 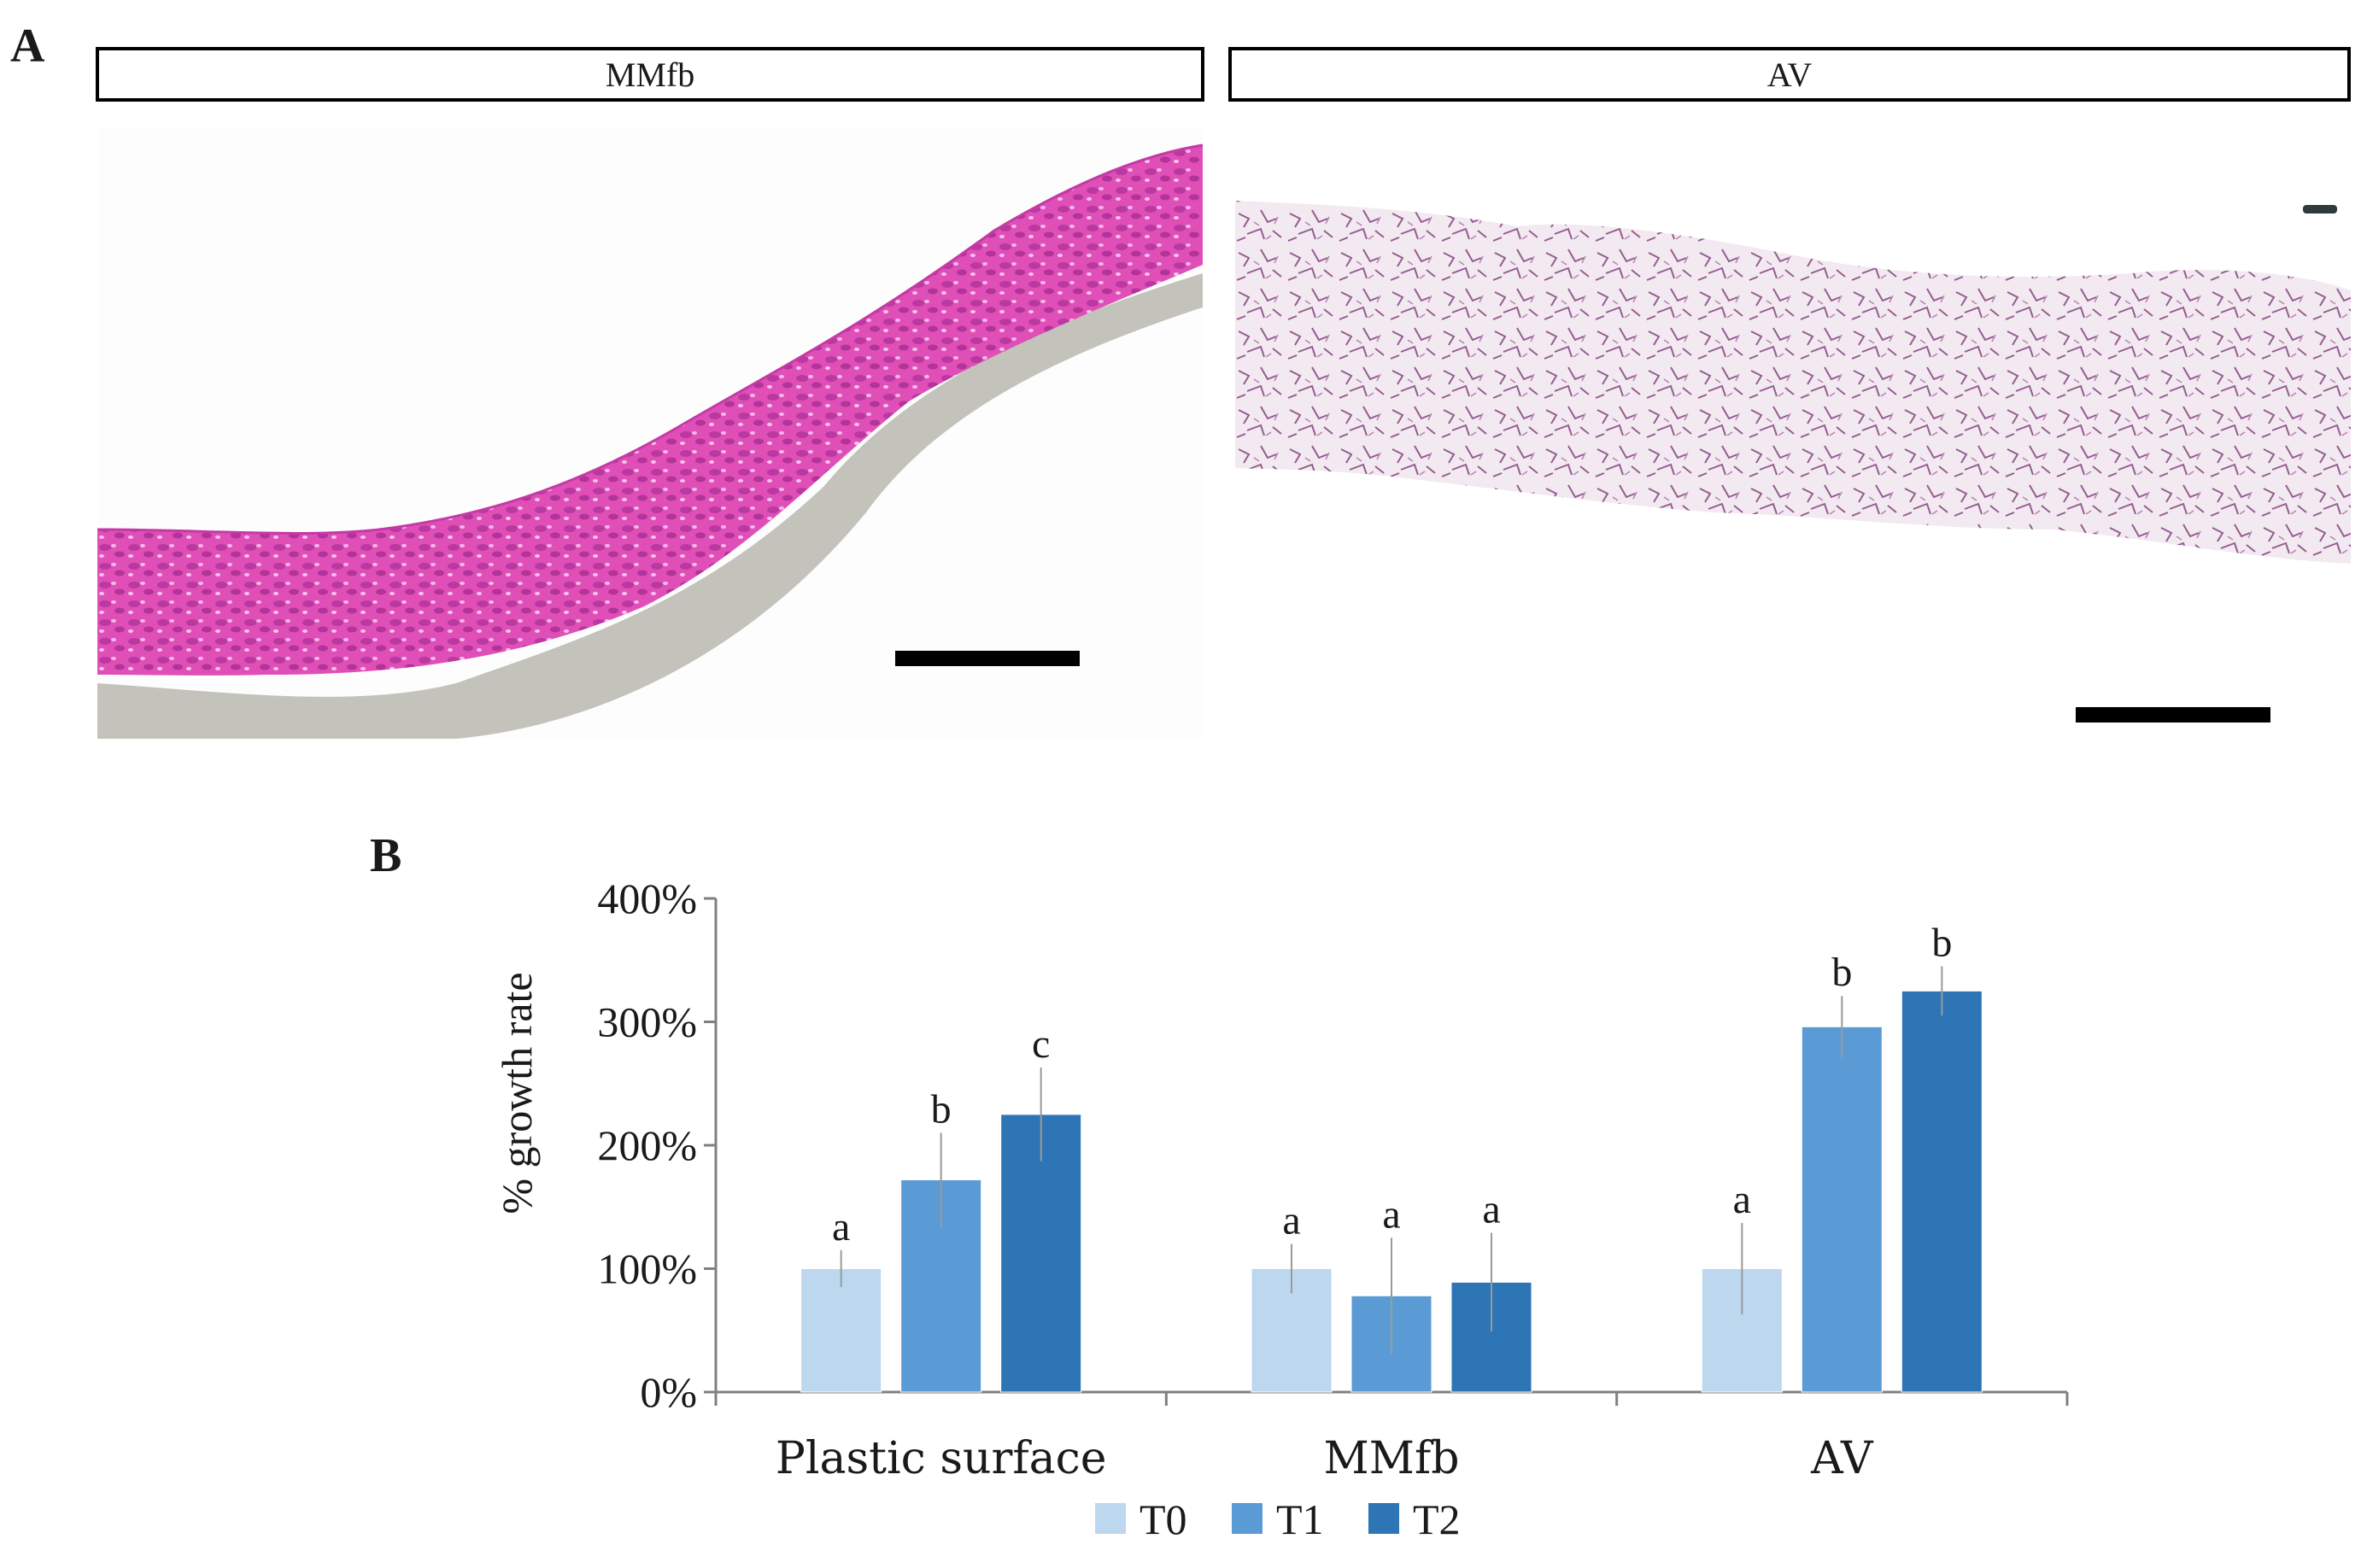 I want to click on legend-label: T2, so click(x=1437, y=1519).